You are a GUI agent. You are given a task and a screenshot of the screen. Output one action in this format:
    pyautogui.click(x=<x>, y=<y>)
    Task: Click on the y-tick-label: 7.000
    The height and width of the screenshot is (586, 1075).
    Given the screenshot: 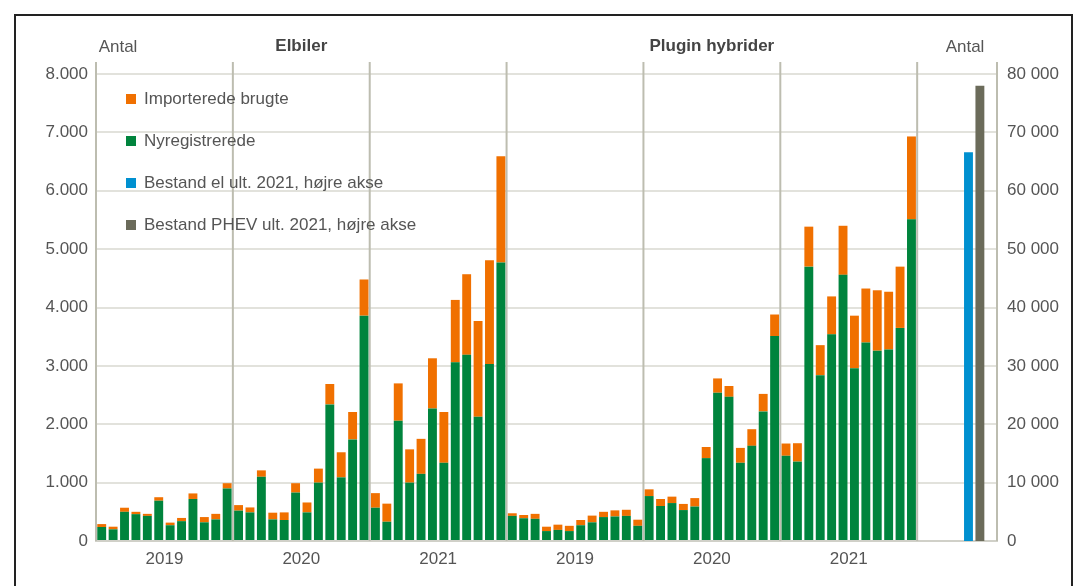 What is the action you would take?
    pyautogui.click(x=66, y=132)
    